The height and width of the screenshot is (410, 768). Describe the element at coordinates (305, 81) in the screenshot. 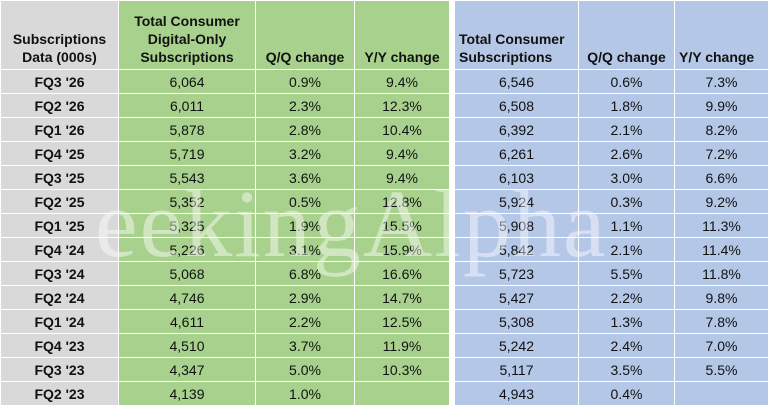

I see `digital-qq-change: 0.9%` at that location.